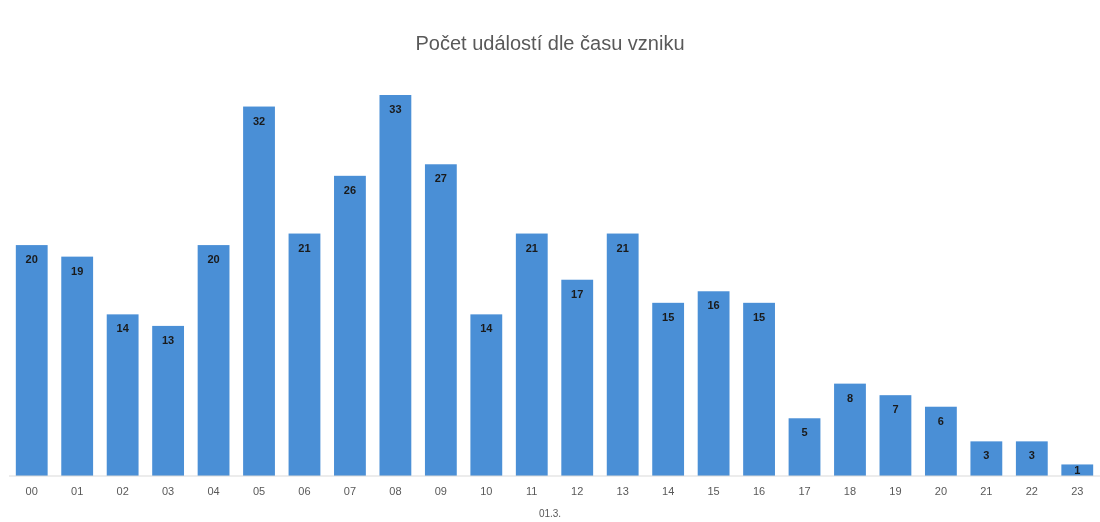  Describe the element at coordinates (122, 491) in the screenshot. I see `x-tick-label: 02` at that location.